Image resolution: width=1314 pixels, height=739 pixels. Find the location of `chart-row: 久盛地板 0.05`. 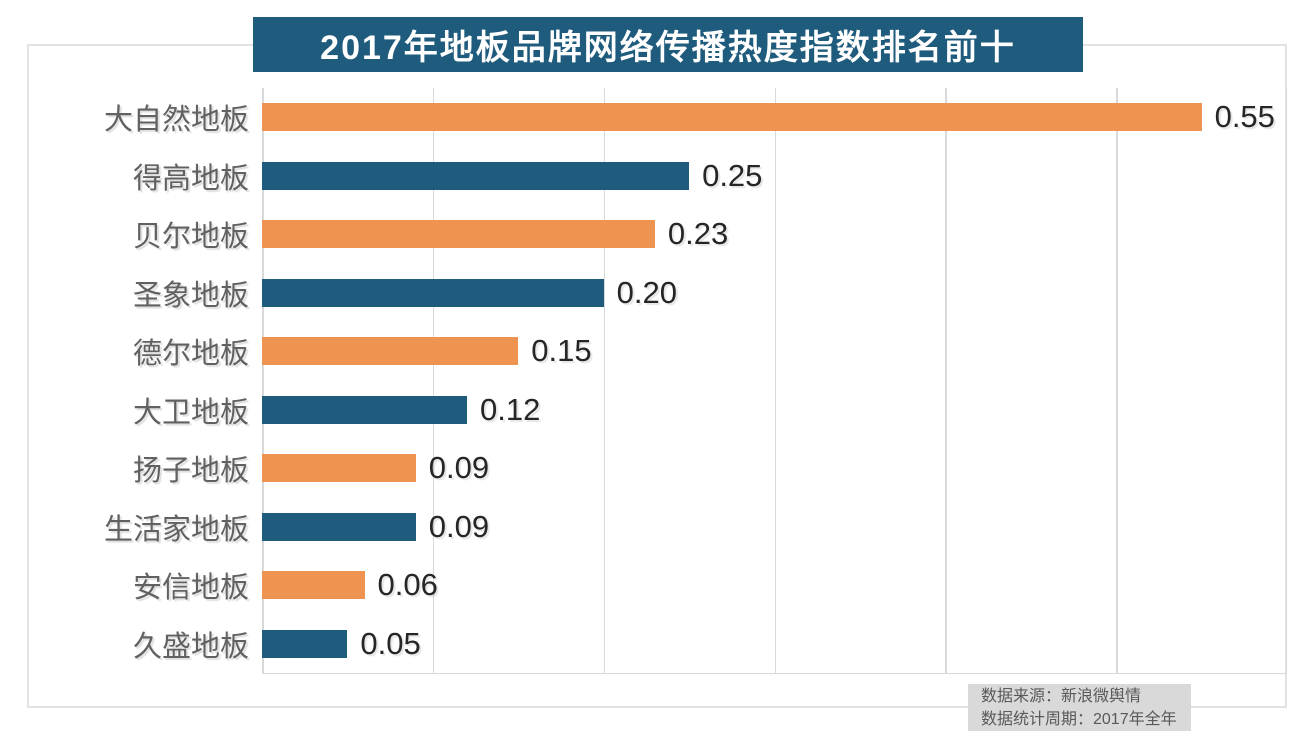

chart-row: 久盛地板 0.05 is located at coordinates (662, 644).